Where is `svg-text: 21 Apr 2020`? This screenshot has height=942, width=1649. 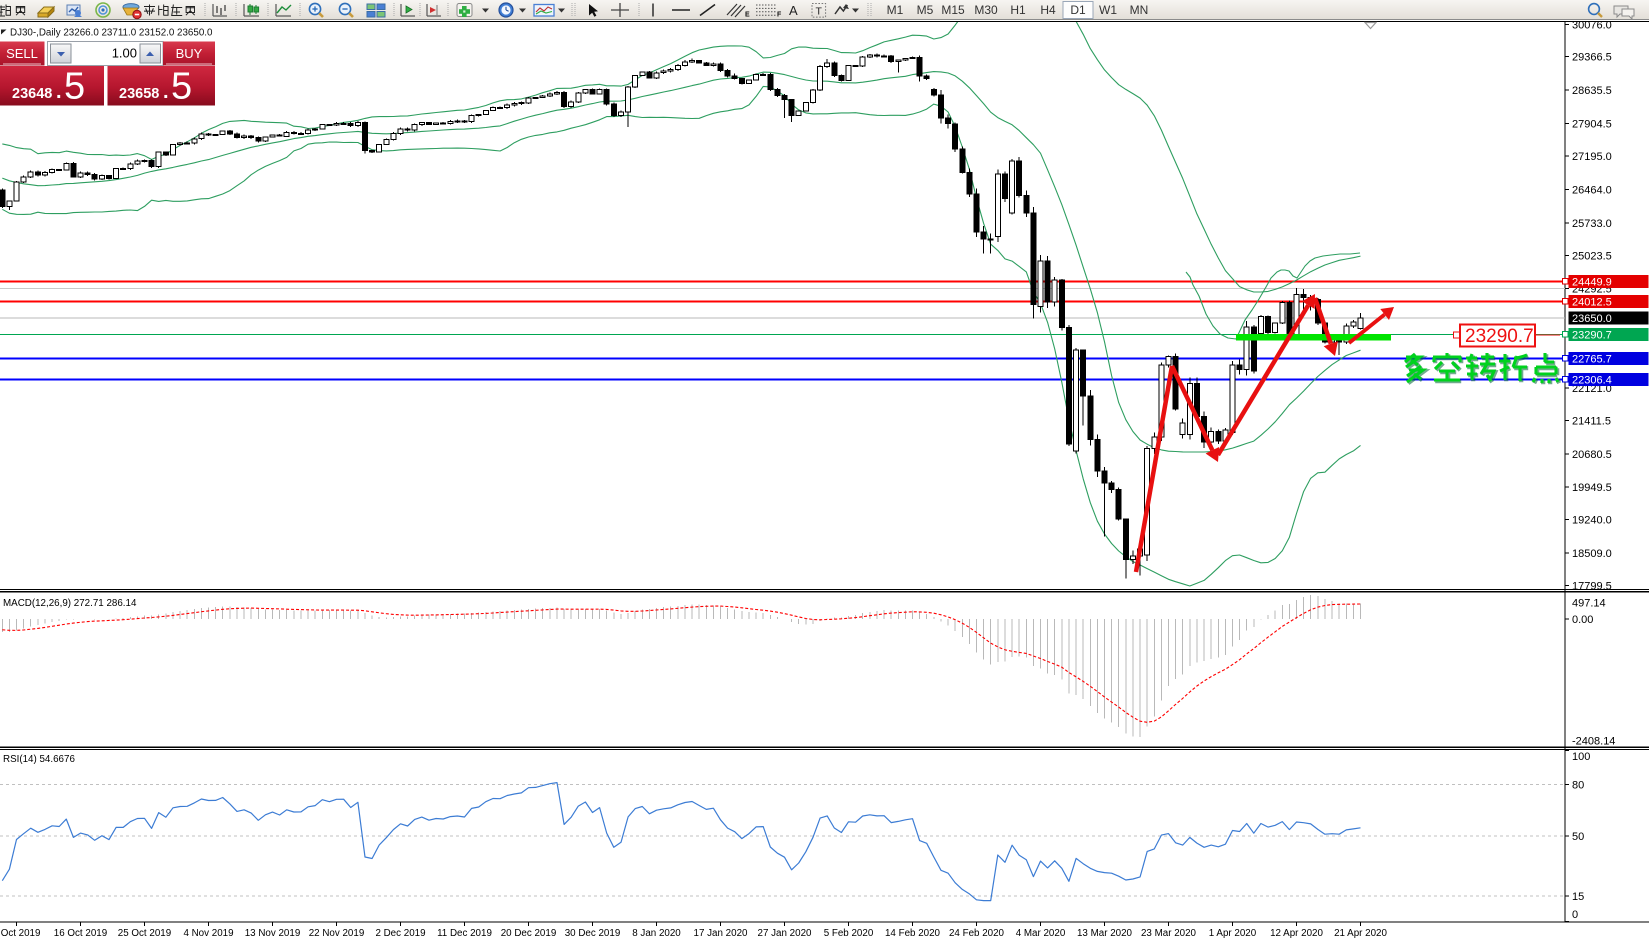
svg-text: 21 Apr 2020 is located at coordinates (1360, 933).